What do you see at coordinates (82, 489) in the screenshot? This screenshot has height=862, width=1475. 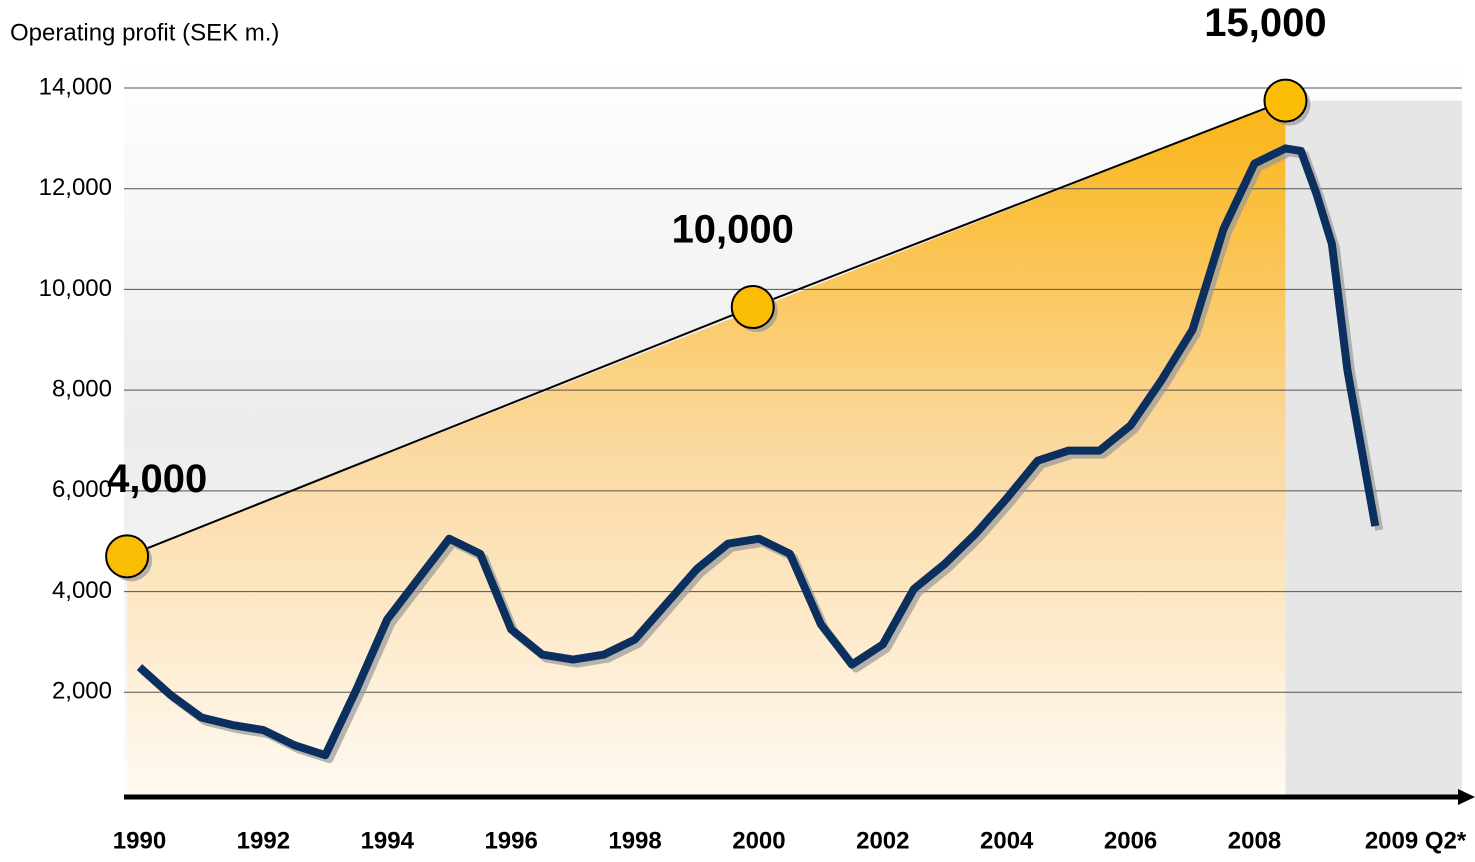 I see `y-tick-label: 6,000` at bounding box center [82, 489].